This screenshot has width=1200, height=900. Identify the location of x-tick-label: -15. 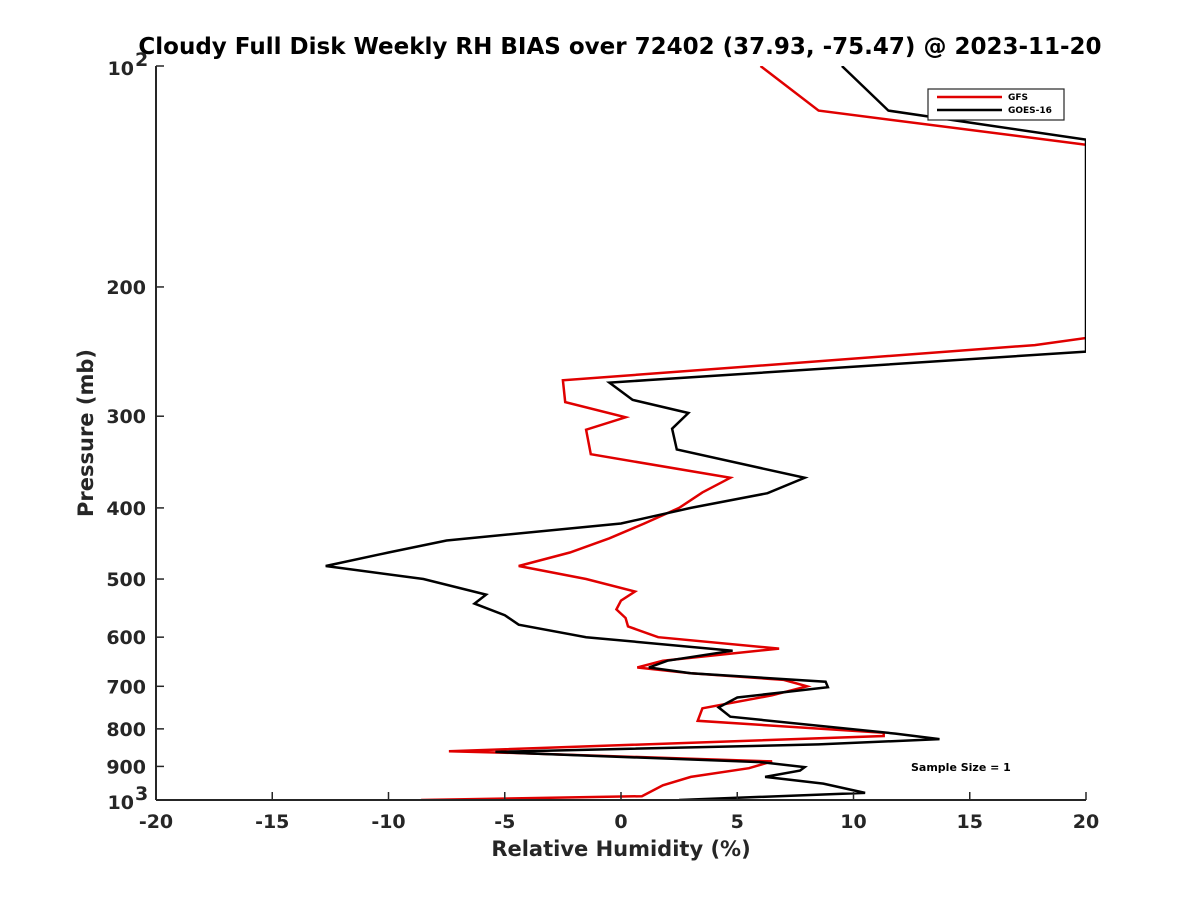
(272, 822).